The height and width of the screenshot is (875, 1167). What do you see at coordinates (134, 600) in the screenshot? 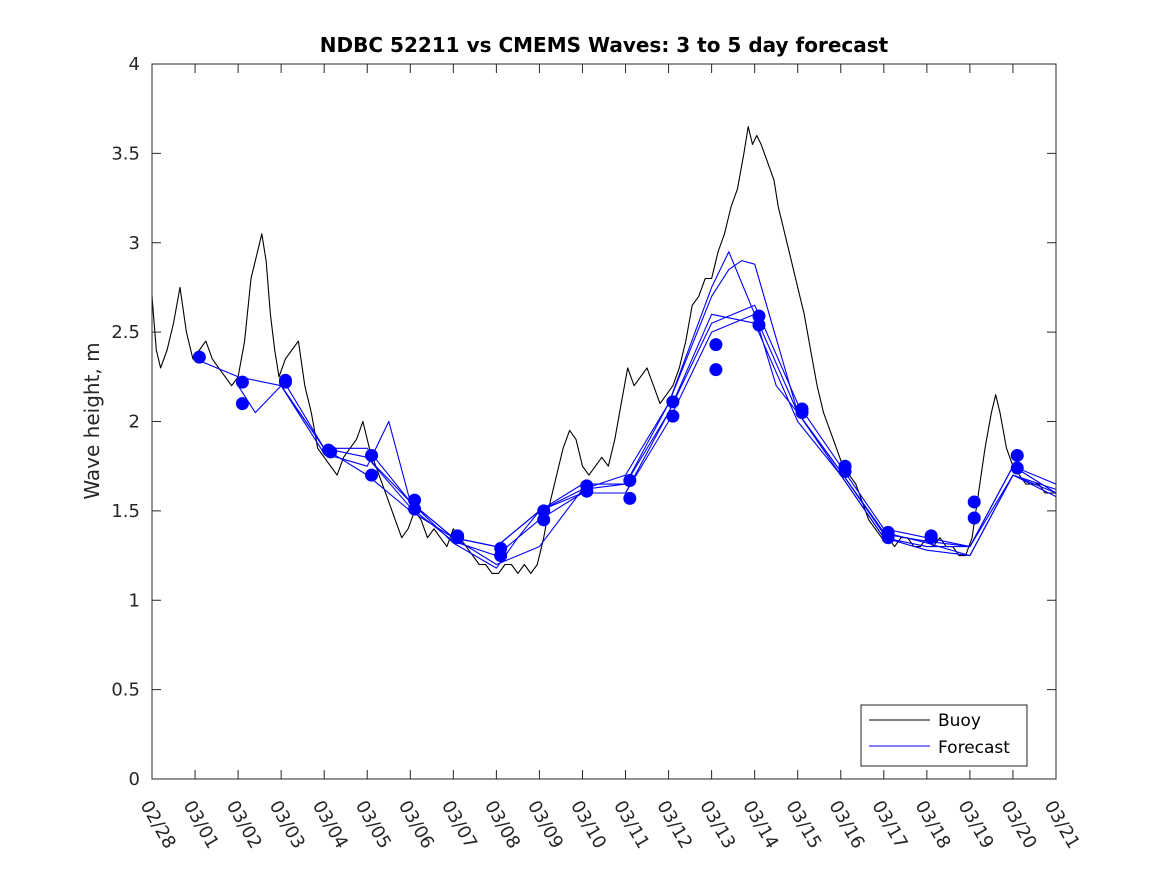
I see `y-tick-label: 1` at bounding box center [134, 600].